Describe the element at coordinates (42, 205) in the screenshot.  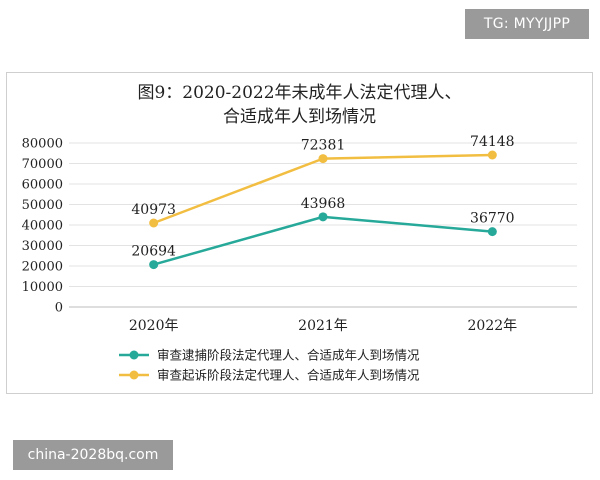
I see `y-tick-label: 50000` at that location.